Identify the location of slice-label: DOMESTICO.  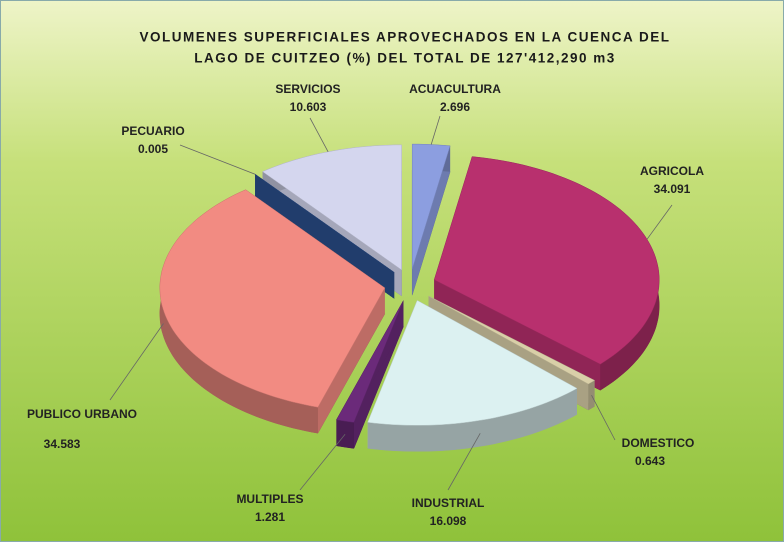
(658, 443).